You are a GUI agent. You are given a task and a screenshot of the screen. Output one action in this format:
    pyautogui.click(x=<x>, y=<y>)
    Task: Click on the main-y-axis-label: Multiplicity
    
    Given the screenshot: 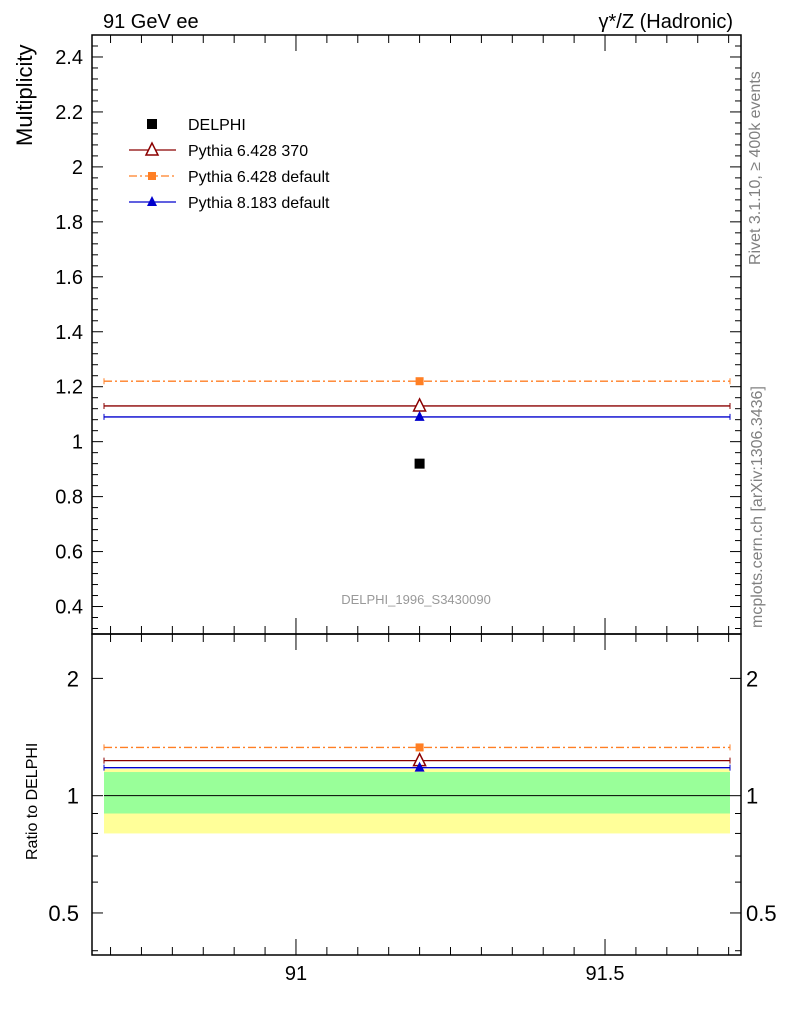 What is the action you would take?
    pyautogui.click(x=24, y=95)
    